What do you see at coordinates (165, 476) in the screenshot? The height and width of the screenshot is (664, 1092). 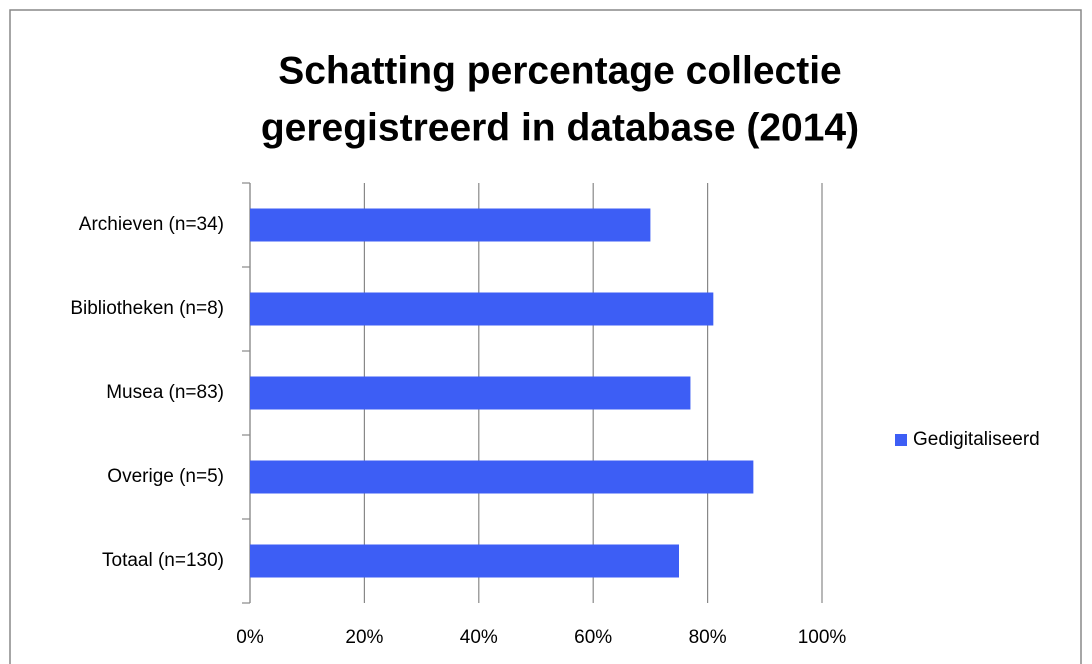 I see `y-tick-label: Overige (n=5)` at bounding box center [165, 476].